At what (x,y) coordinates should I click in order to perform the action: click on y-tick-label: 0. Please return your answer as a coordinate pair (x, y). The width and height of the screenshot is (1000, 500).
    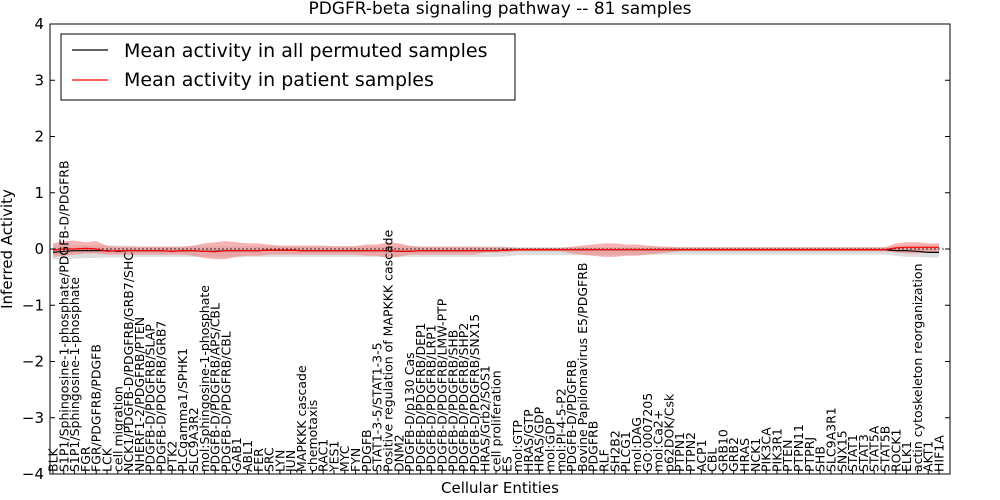
    Looking at the image, I should click on (39, 249).